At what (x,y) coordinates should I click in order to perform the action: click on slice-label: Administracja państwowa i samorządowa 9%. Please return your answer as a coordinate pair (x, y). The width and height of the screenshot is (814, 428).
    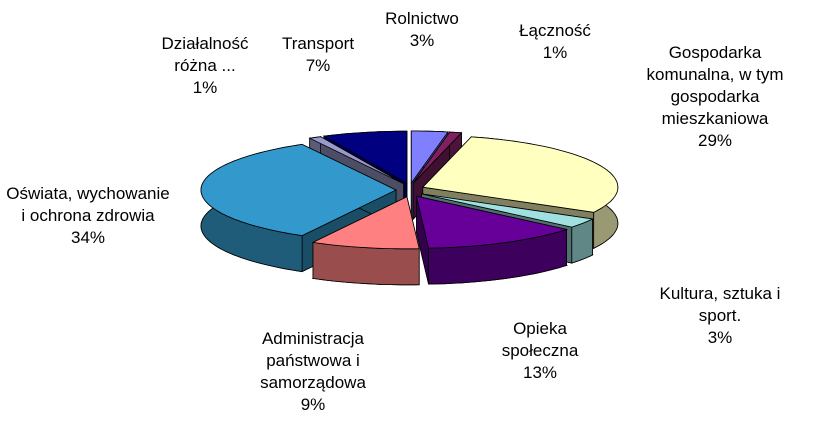
    Looking at the image, I should click on (313, 372).